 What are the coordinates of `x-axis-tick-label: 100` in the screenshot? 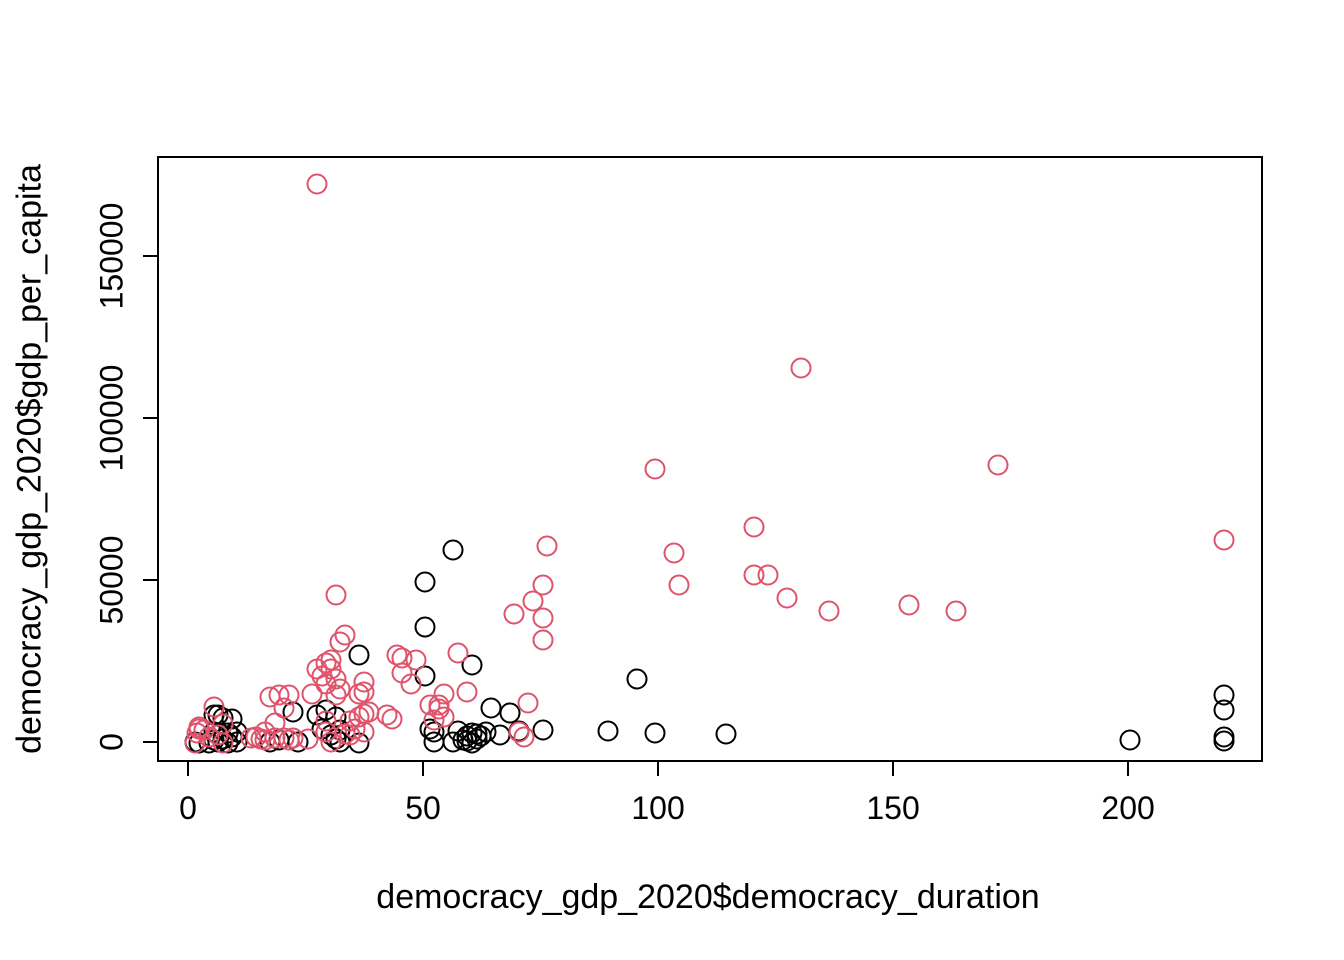 It's located at (658, 808).